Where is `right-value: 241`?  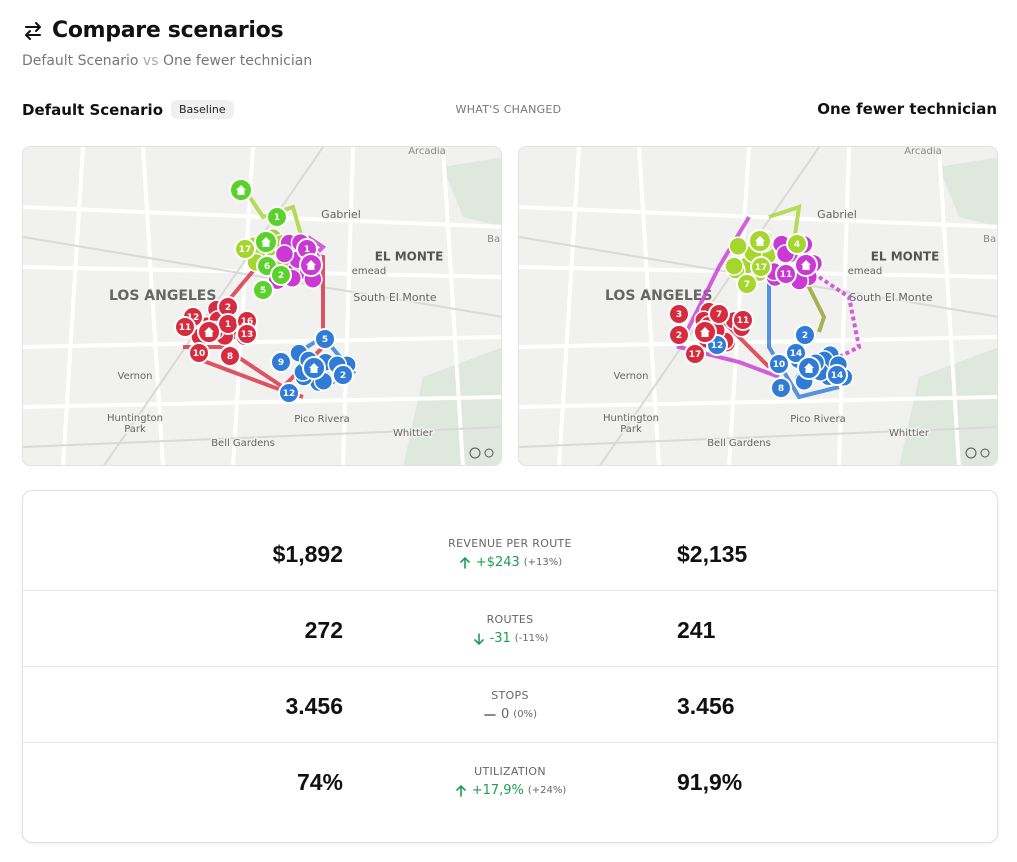
right-value: 241 is located at coordinates (696, 630).